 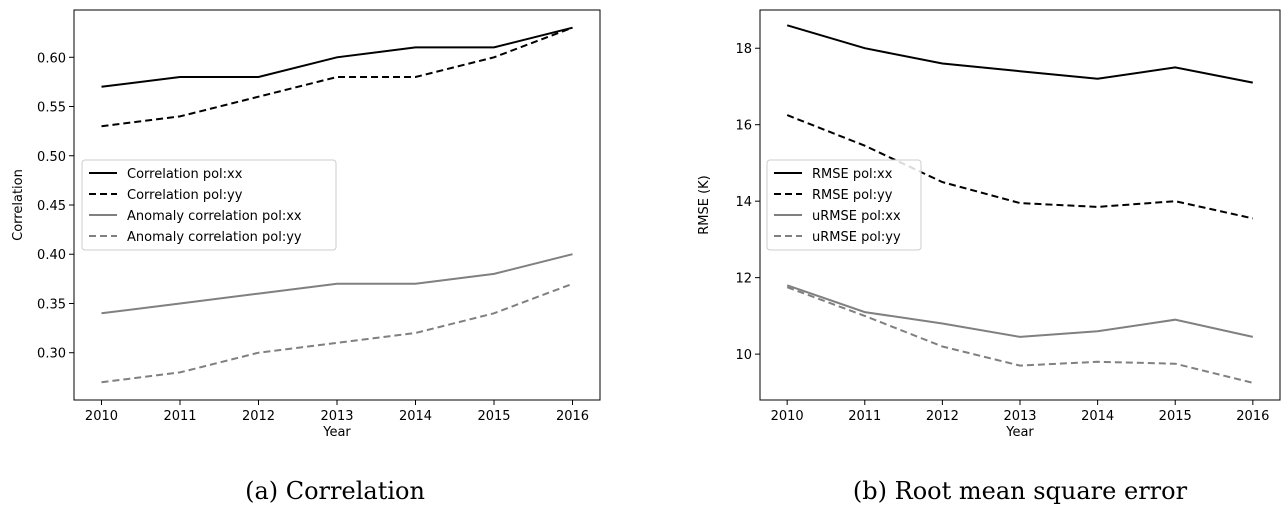 What do you see at coordinates (335, 491) in the screenshot?
I see `caption-correlation: (a) Correlation` at bounding box center [335, 491].